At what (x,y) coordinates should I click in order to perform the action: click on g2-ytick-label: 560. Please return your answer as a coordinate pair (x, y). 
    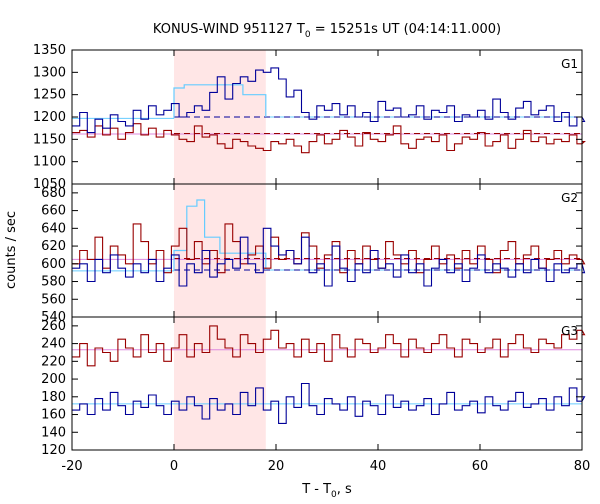
    Looking at the image, I should click on (53, 299).